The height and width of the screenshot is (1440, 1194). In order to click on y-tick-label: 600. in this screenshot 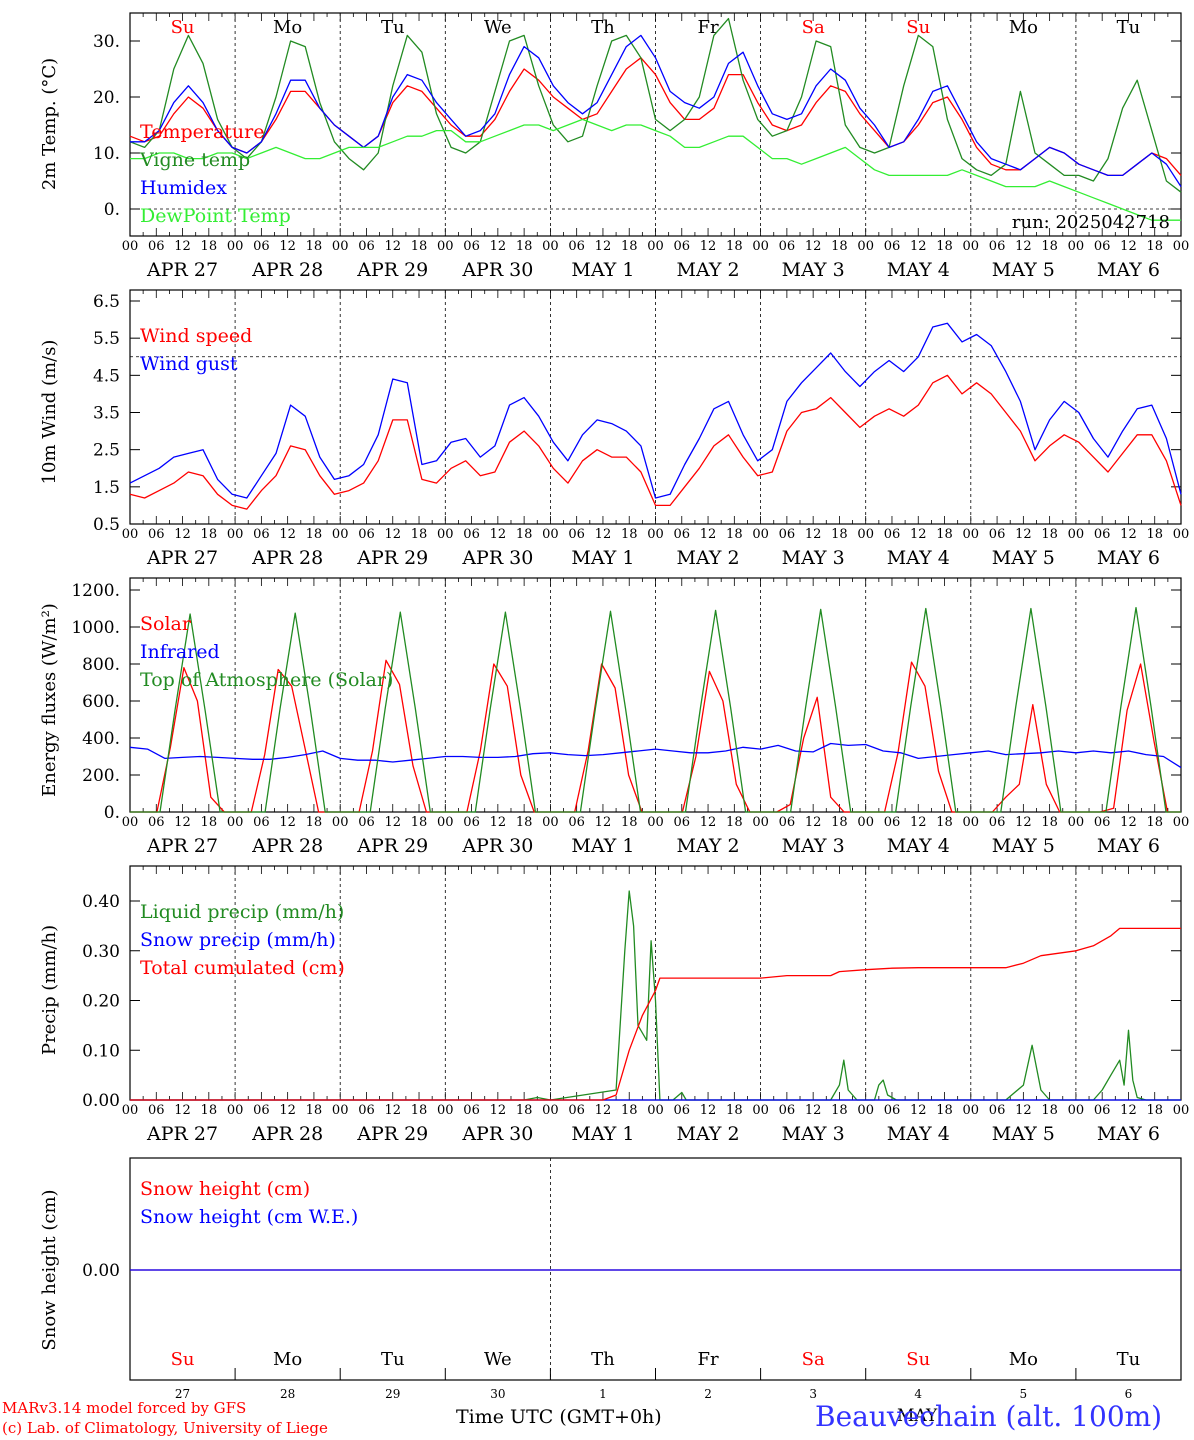, I will do `click(101, 702)`.